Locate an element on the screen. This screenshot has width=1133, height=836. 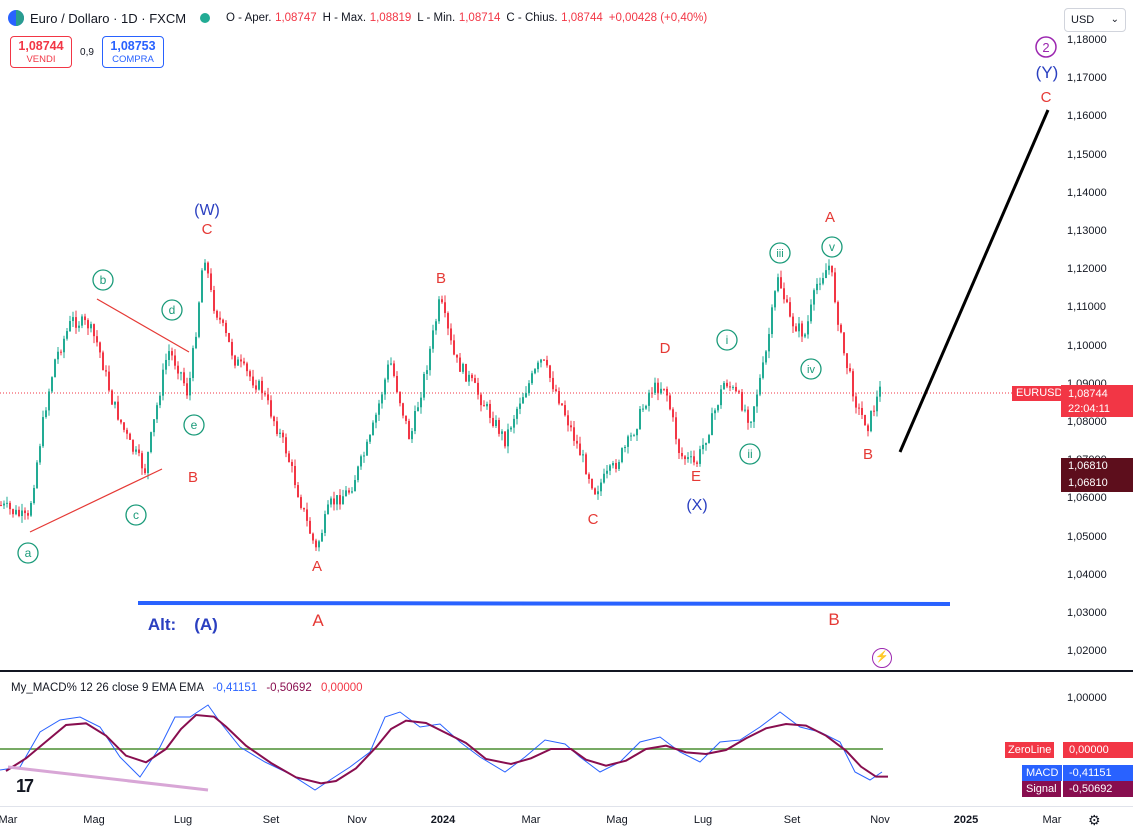
wave-circle-v: v is located at coordinates (832, 247).